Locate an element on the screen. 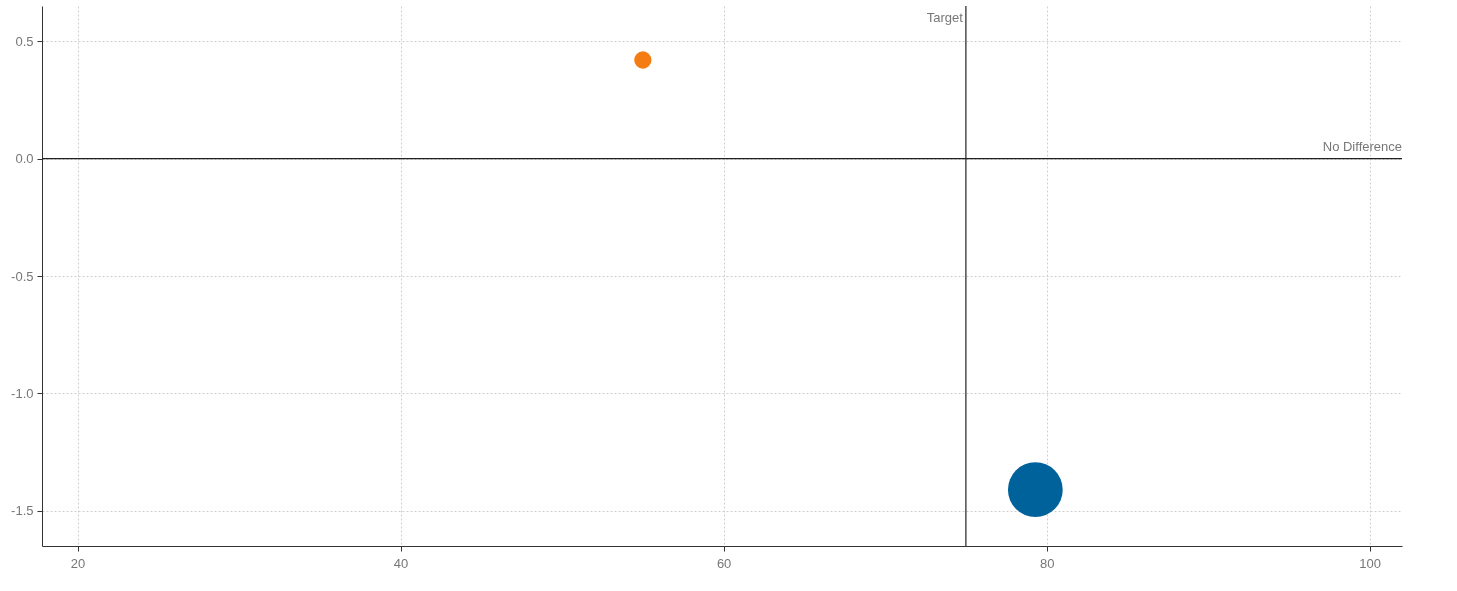 The height and width of the screenshot is (591, 1457). y-tick-label: -1.5 is located at coordinates (22, 511).